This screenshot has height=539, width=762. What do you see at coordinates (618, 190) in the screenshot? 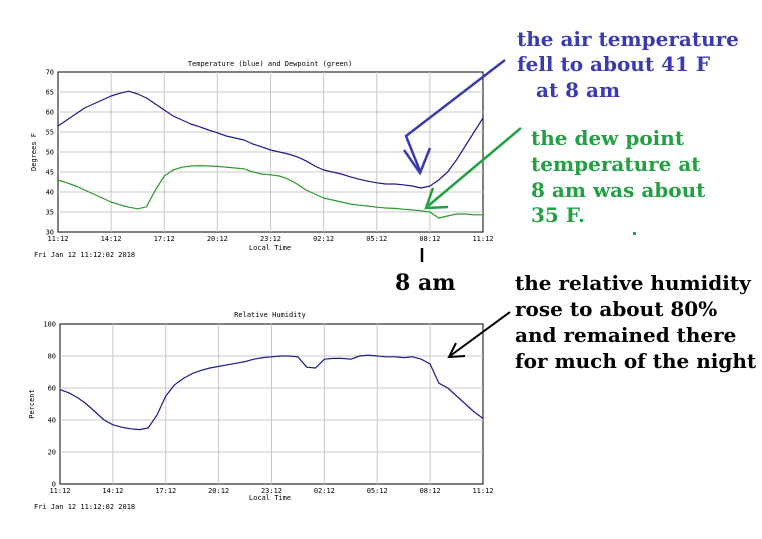
I see `dew-point-note-line-3: 8 am was about` at bounding box center [618, 190].